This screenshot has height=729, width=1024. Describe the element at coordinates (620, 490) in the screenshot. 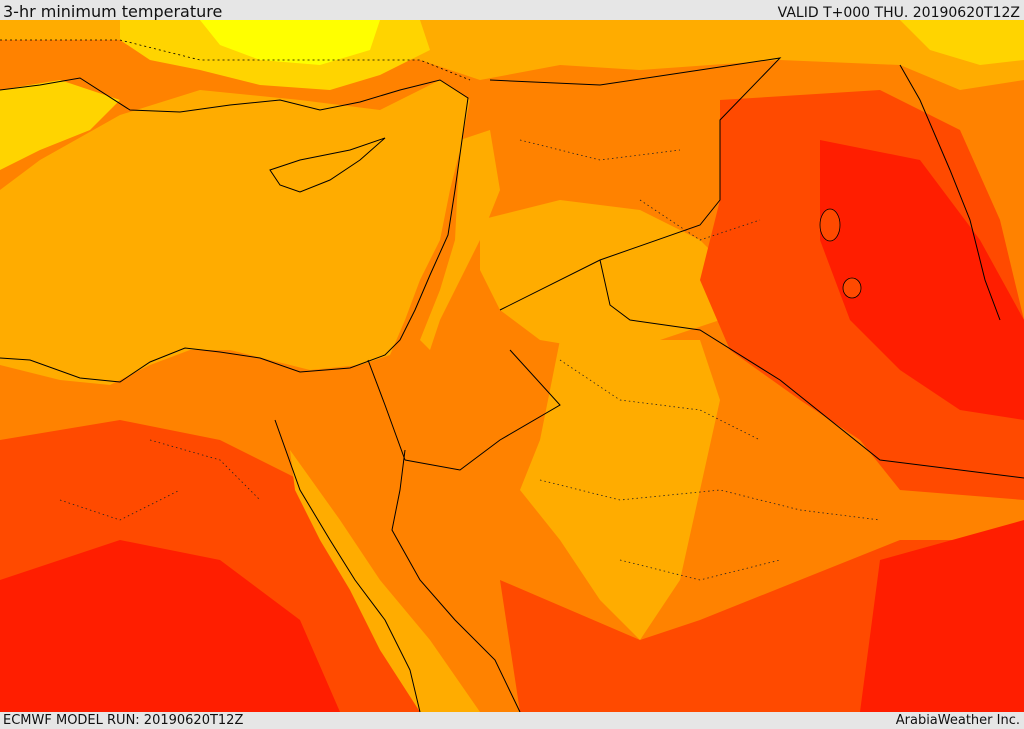

I see `zone-saudi-mild` at that location.